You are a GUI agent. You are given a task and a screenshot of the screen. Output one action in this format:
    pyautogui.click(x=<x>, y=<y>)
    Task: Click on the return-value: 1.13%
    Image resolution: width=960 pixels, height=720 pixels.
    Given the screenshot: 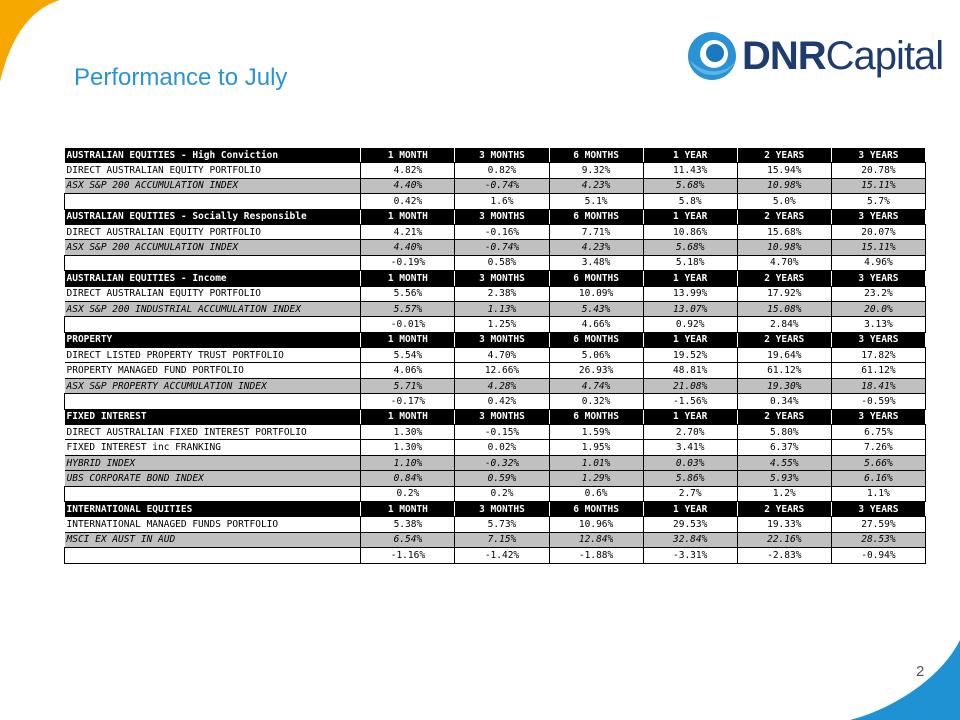 What is the action you would take?
    pyautogui.click(x=502, y=309)
    